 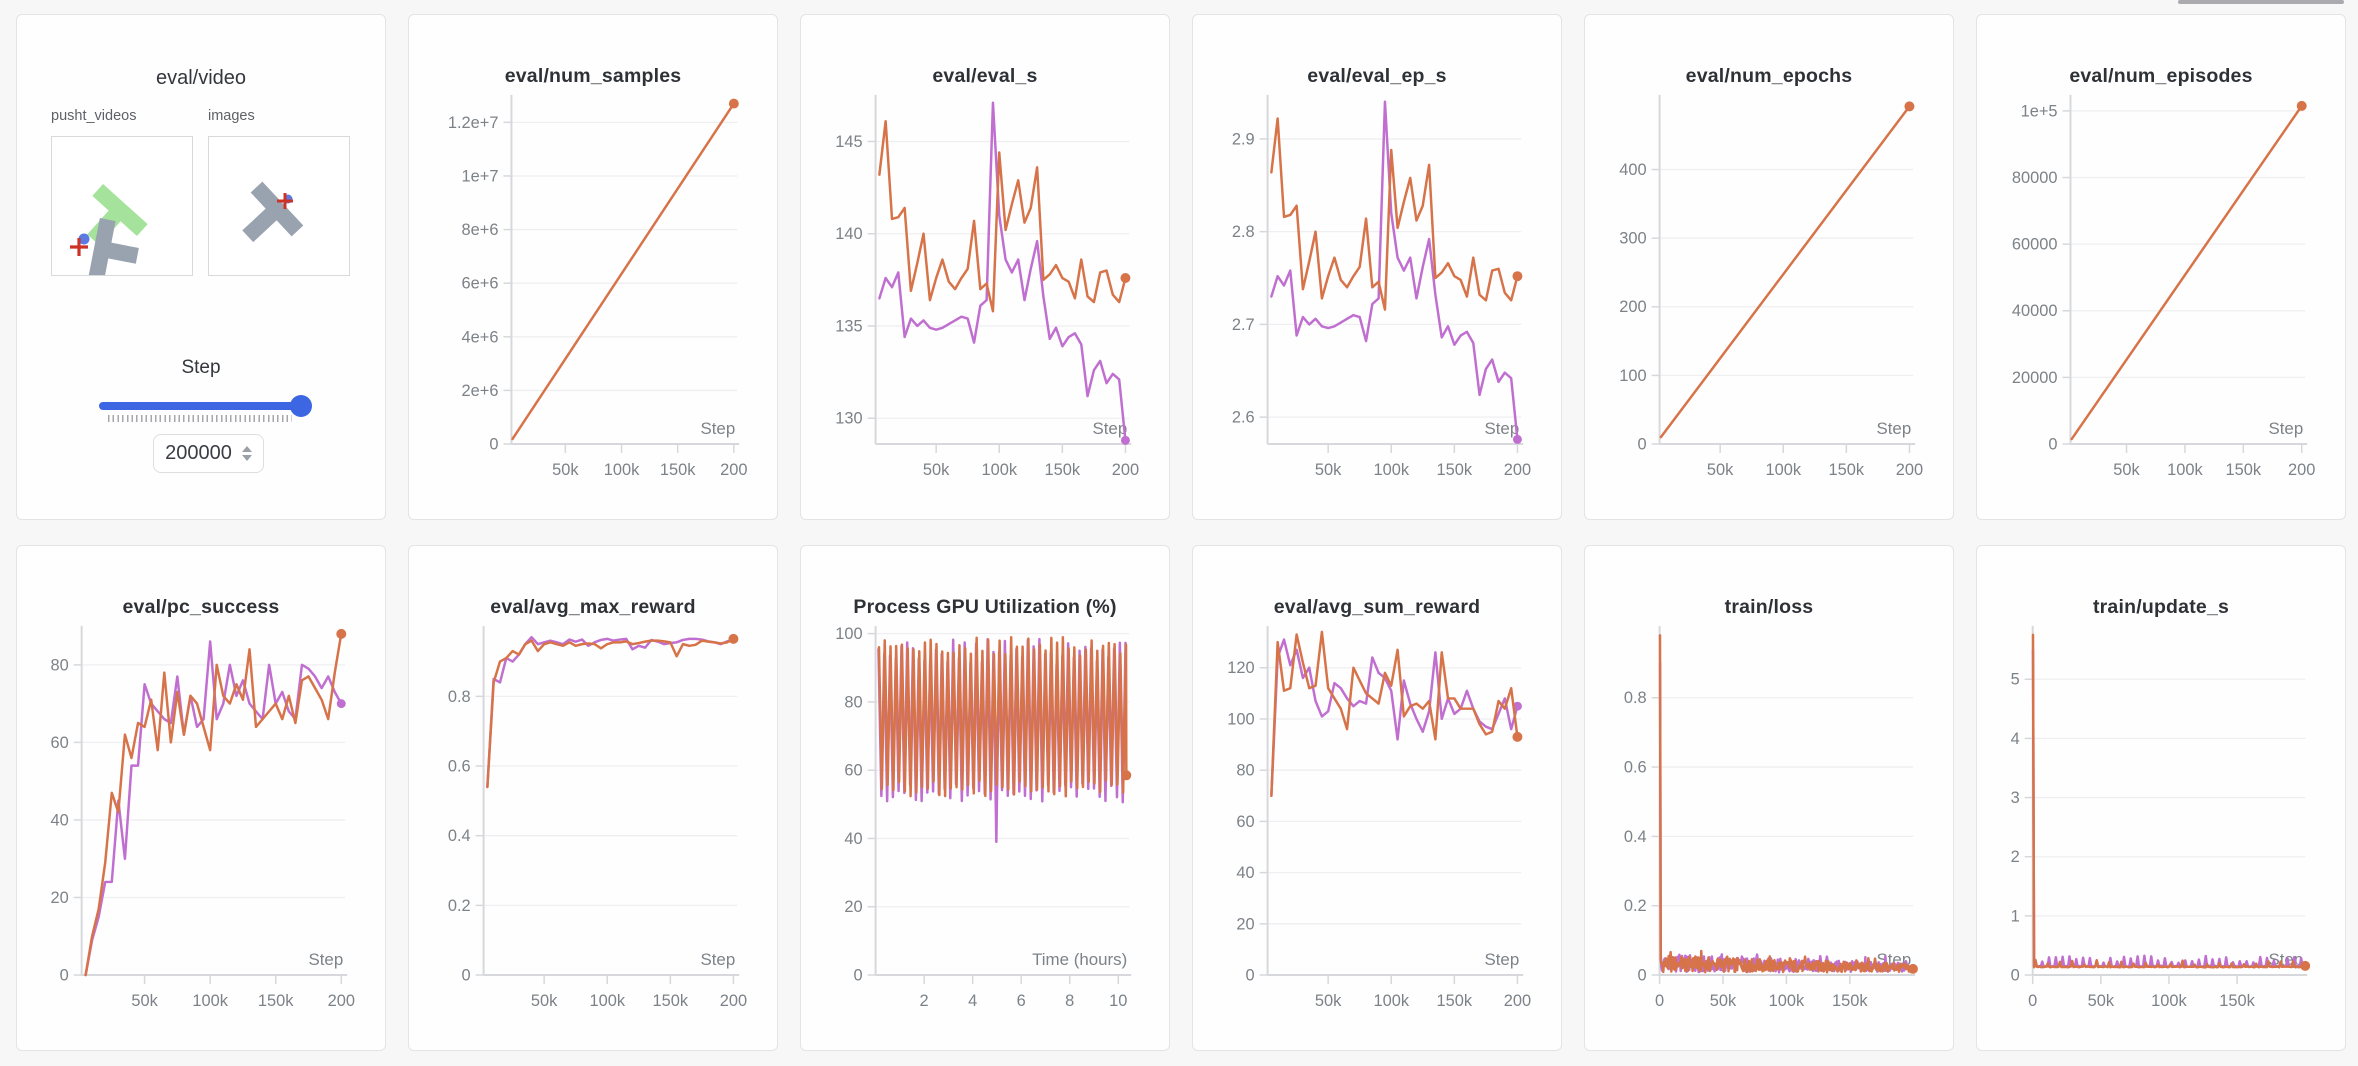 I want to click on y-tick-label: 0.8, so click(x=459, y=697).